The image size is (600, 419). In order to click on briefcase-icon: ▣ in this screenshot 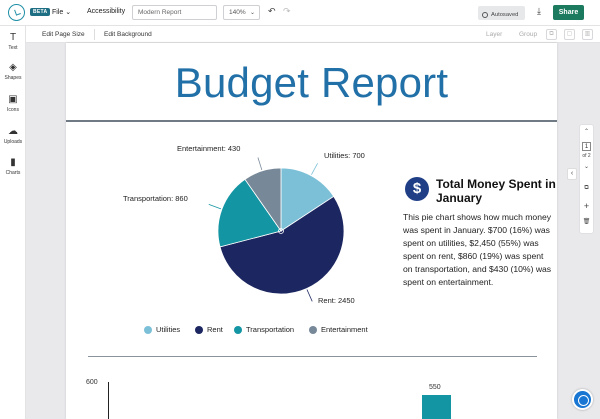, I will do `click(13, 99)`.